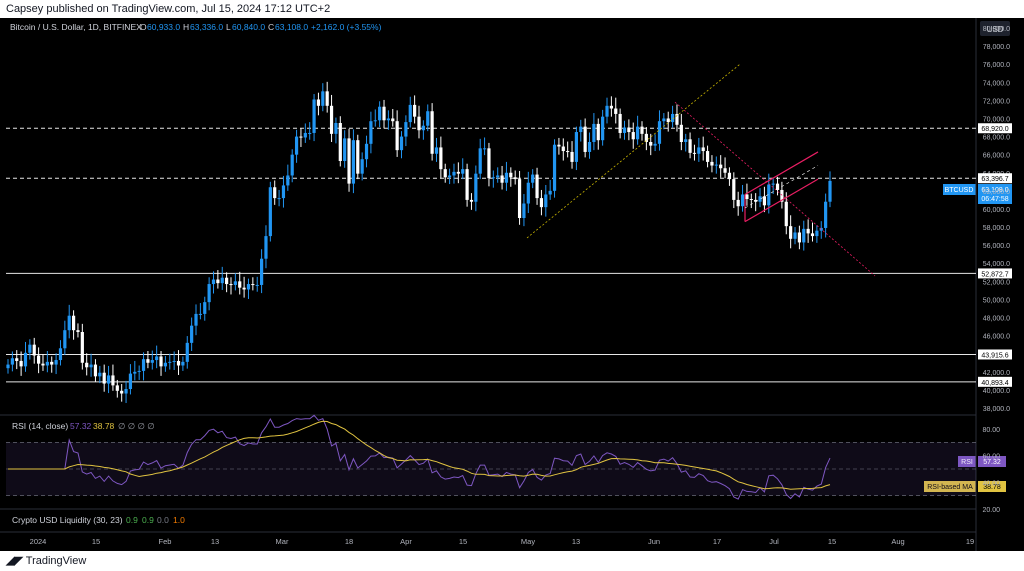 The height and width of the screenshot is (571, 1024). I want to click on price-tick-label: 76,000.0, so click(996, 65).